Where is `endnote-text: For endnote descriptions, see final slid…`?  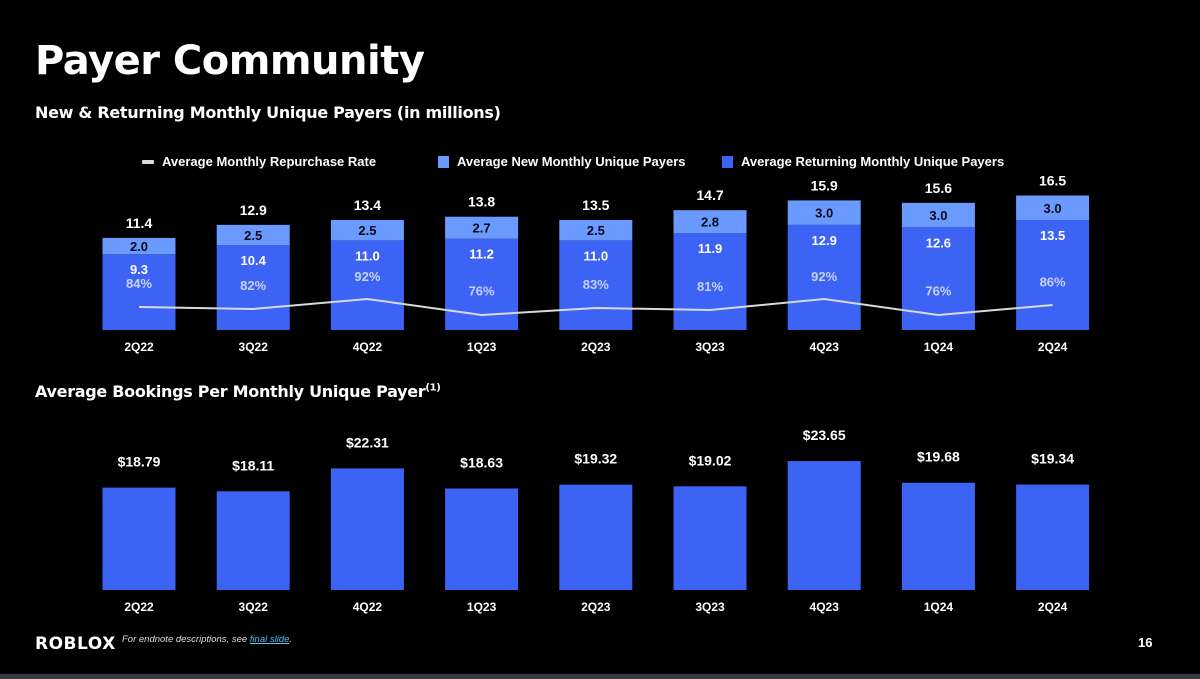 endnote-text: For endnote descriptions, see final slid… is located at coordinates (207, 639).